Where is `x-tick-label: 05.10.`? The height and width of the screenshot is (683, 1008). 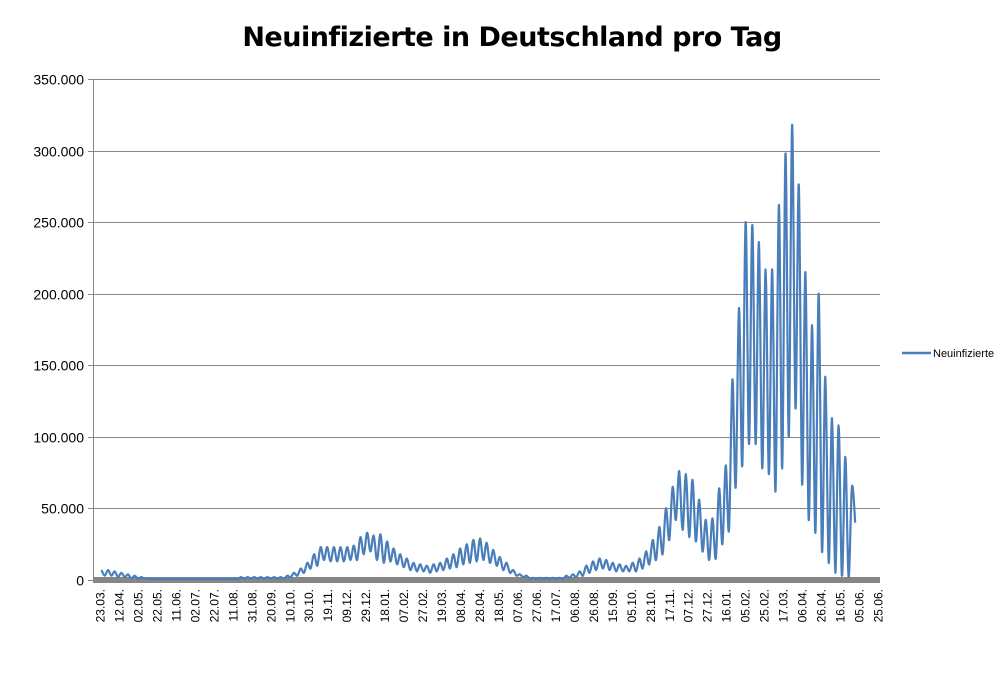
x-tick-label: 05.10. is located at coordinates (632, 605).